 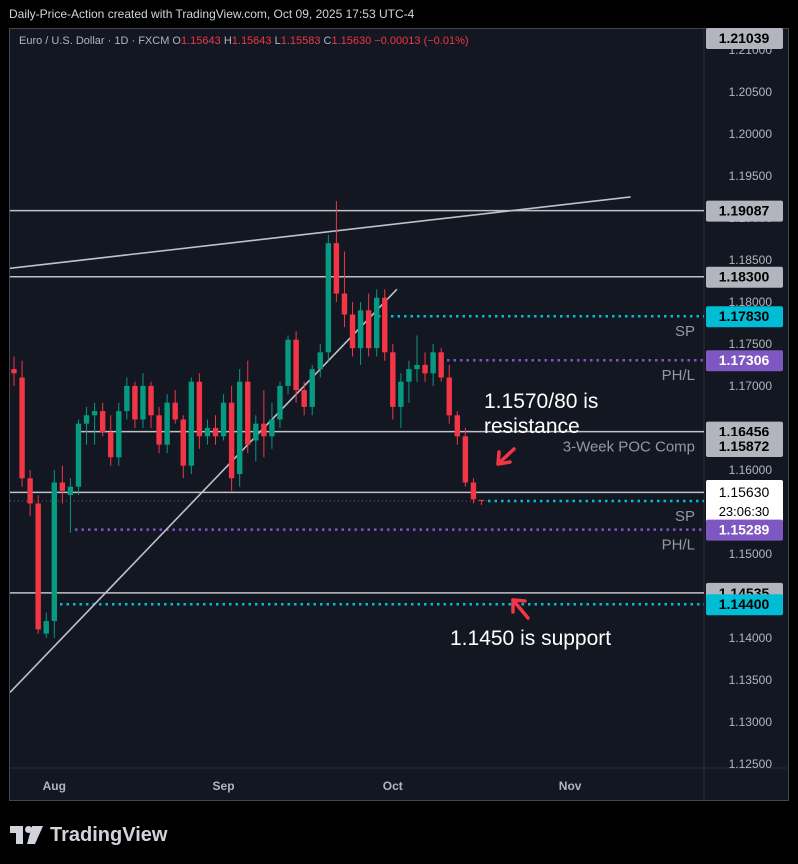 What do you see at coordinates (320, 233) in the screenshot?
I see `trendline` at bounding box center [320, 233].